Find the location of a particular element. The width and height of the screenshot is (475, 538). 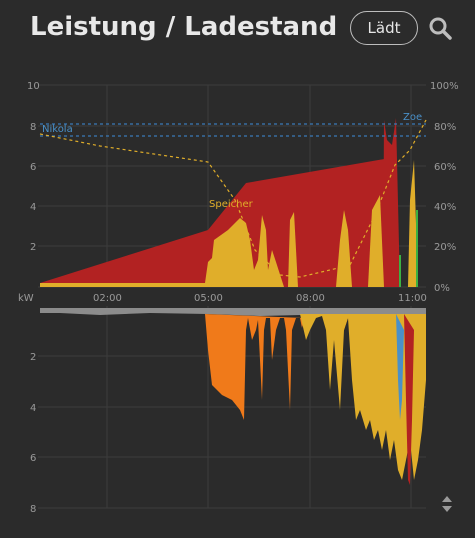

x-tick-0800: 08:00 is located at coordinates (310, 298).